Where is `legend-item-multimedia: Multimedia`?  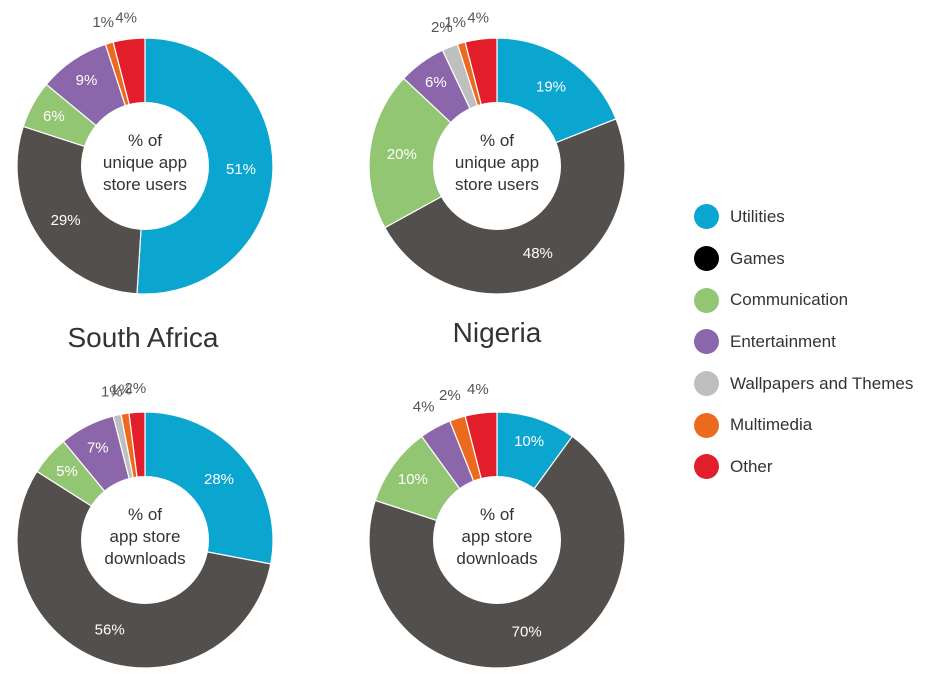 legend-item-multimedia: Multimedia is located at coordinates (803, 425).